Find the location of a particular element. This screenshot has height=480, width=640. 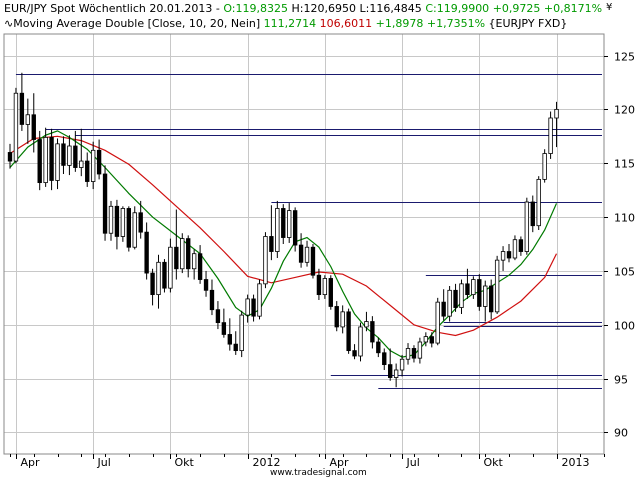

quote-date: 20.01.2013 is located at coordinates (181, 8).